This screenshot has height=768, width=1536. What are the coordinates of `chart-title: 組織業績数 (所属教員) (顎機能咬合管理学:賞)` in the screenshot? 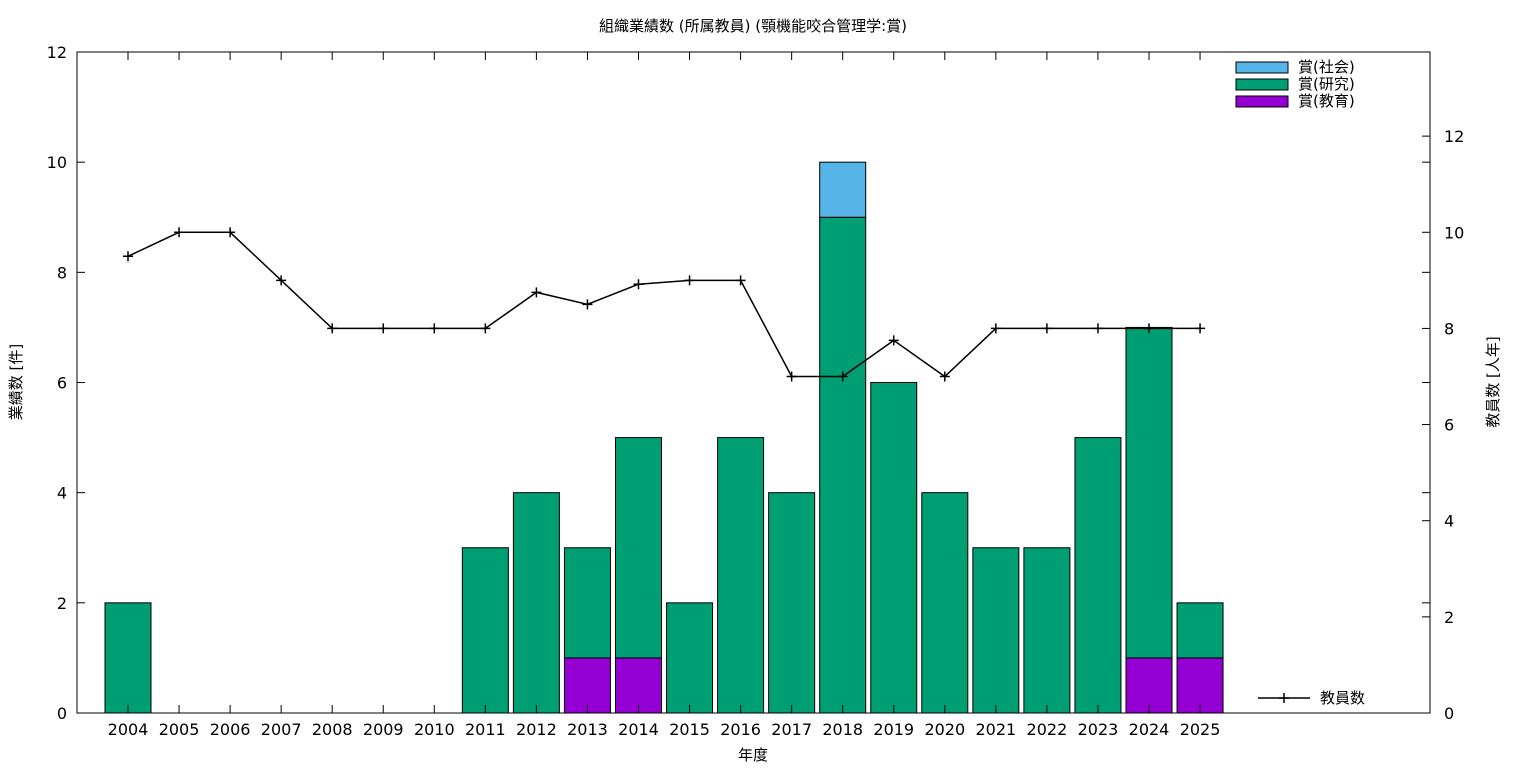 It's located at (753, 26).